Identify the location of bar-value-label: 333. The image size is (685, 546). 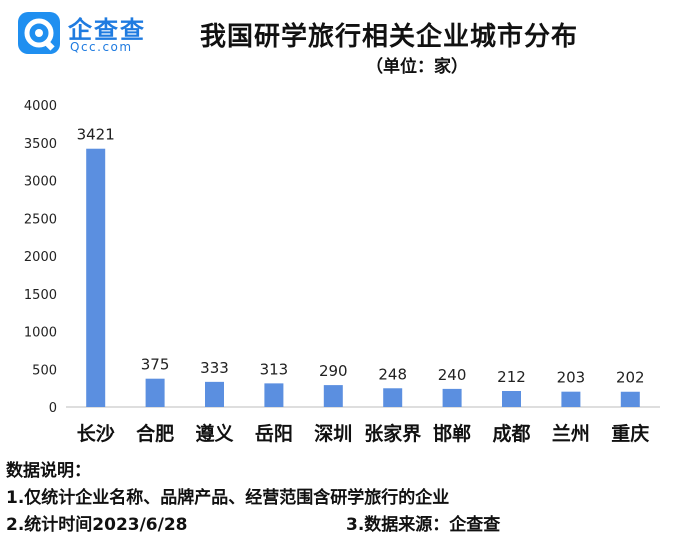
(214, 368).